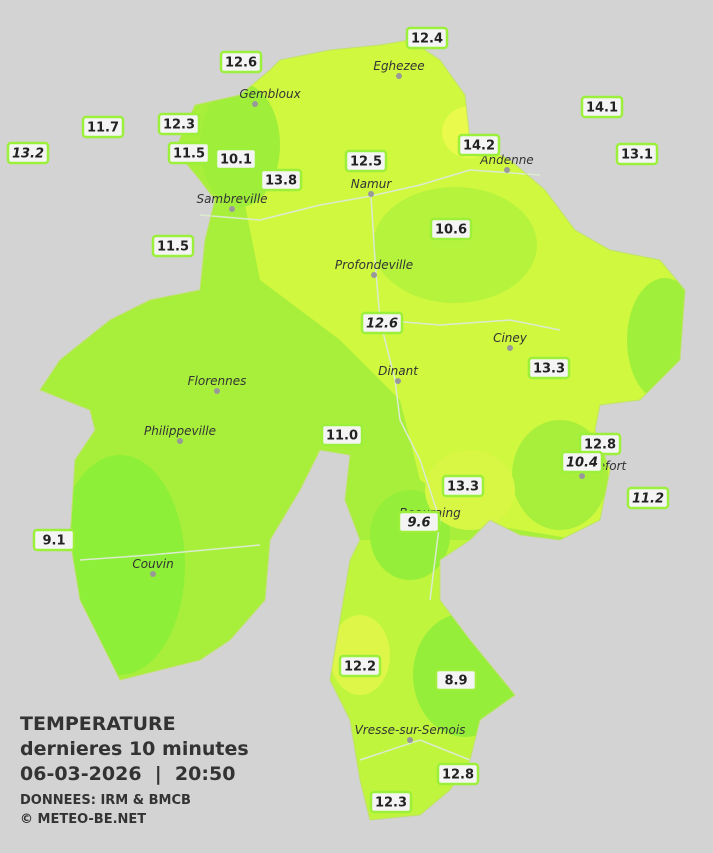 This screenshot has height=853, width=713. I want to click on source: DONNEES: IRM & BMCB, so click(105, 800).